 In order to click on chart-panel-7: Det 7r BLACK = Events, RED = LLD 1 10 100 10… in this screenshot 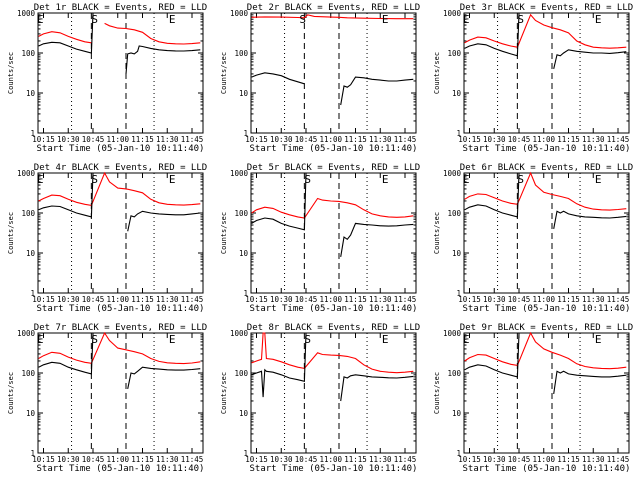, I will do `click(107, 398)`.